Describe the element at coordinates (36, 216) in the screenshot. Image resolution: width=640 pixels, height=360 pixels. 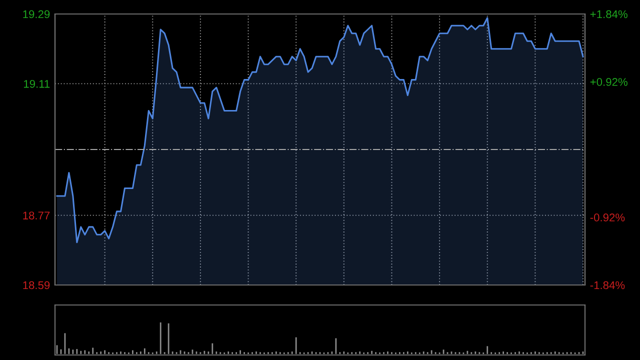
I see `y-tick-label: 18.77` at that location.